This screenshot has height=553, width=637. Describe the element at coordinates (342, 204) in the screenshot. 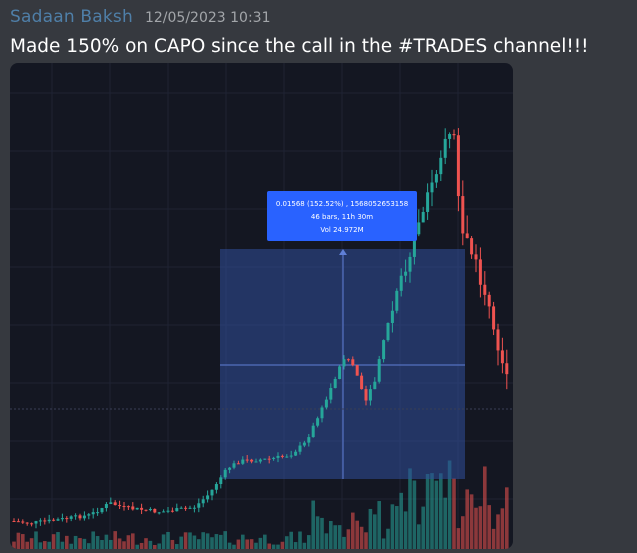

I see `tooltip-line-1: 0.01568 (152.52%) , 1568052653158` at that location.